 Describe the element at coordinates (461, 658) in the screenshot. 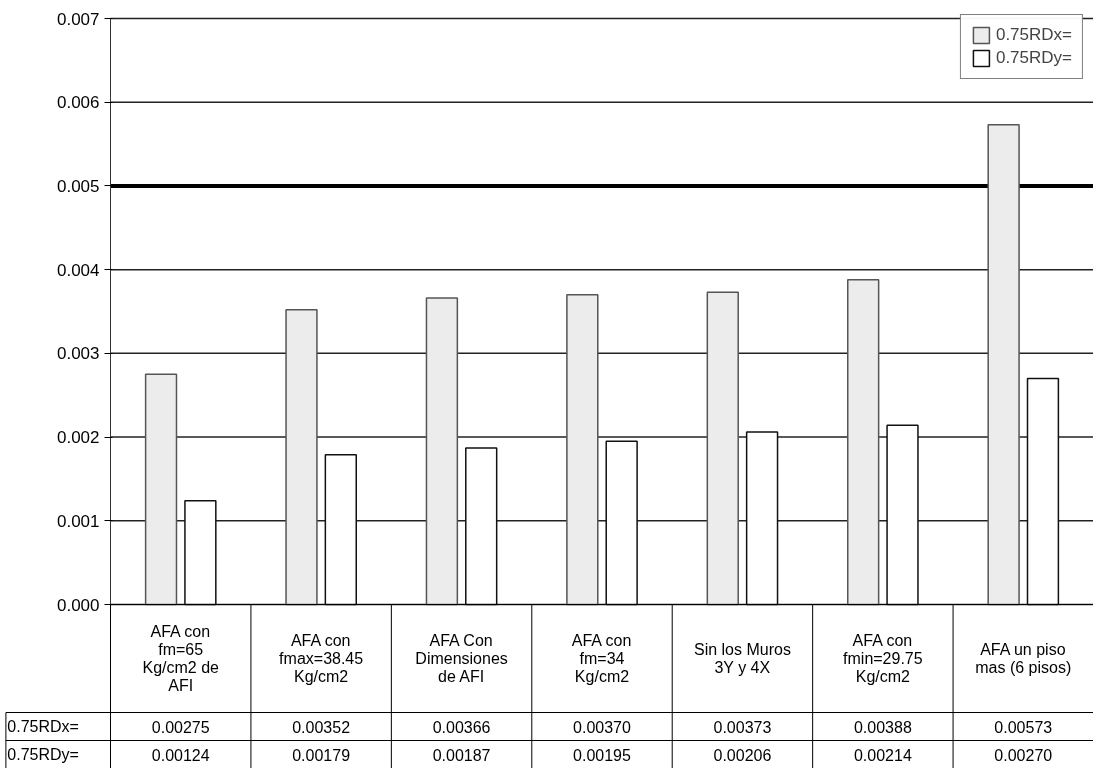

I see `x-tick-label: AFA Con Dimensiones de AFI` at that location.